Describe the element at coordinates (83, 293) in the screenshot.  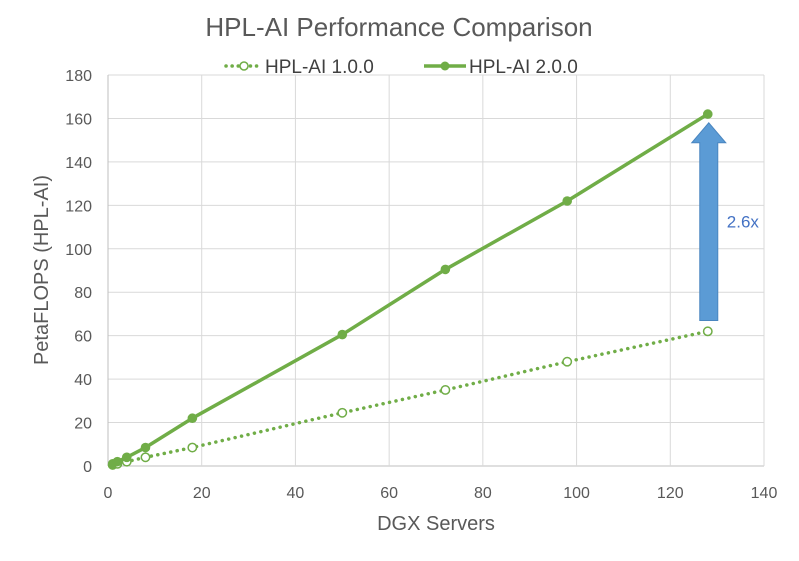
I see `y-tick-label: 80` at that location.